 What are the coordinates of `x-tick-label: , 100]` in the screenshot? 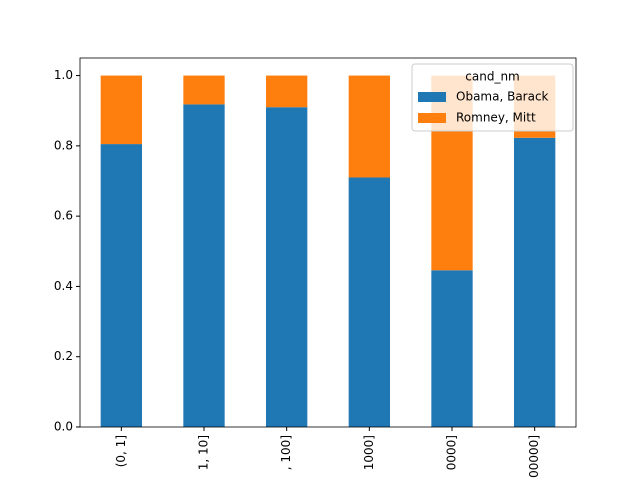 It's located at (286, 452).